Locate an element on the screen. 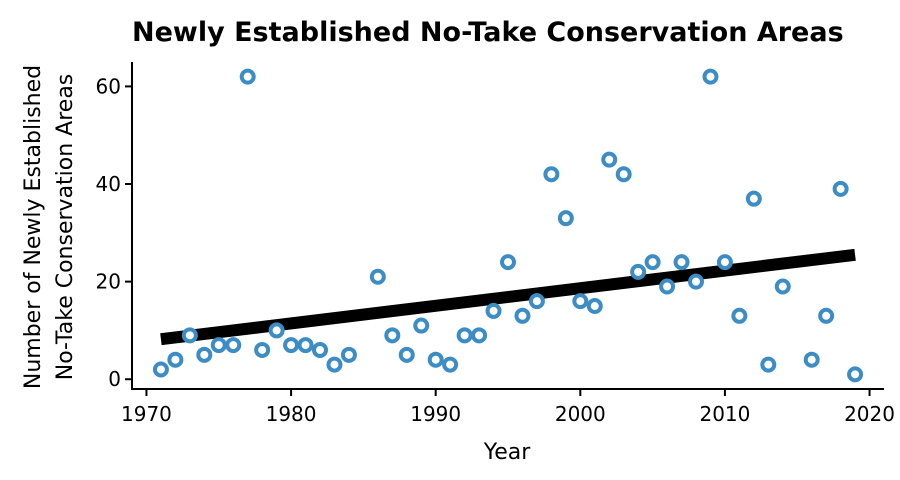  y-tick-label-3: 60 is located at coordinates (108, 86).